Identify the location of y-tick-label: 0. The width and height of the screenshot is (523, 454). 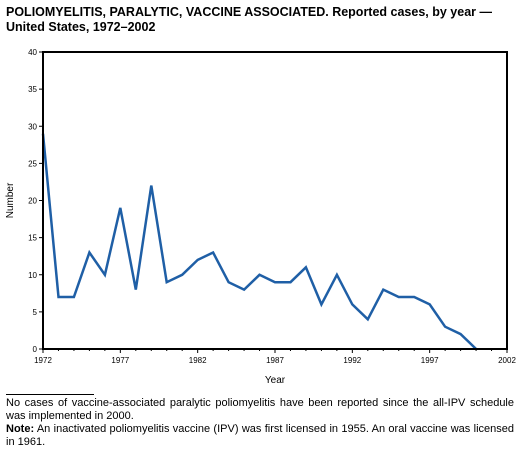
(35, 349).